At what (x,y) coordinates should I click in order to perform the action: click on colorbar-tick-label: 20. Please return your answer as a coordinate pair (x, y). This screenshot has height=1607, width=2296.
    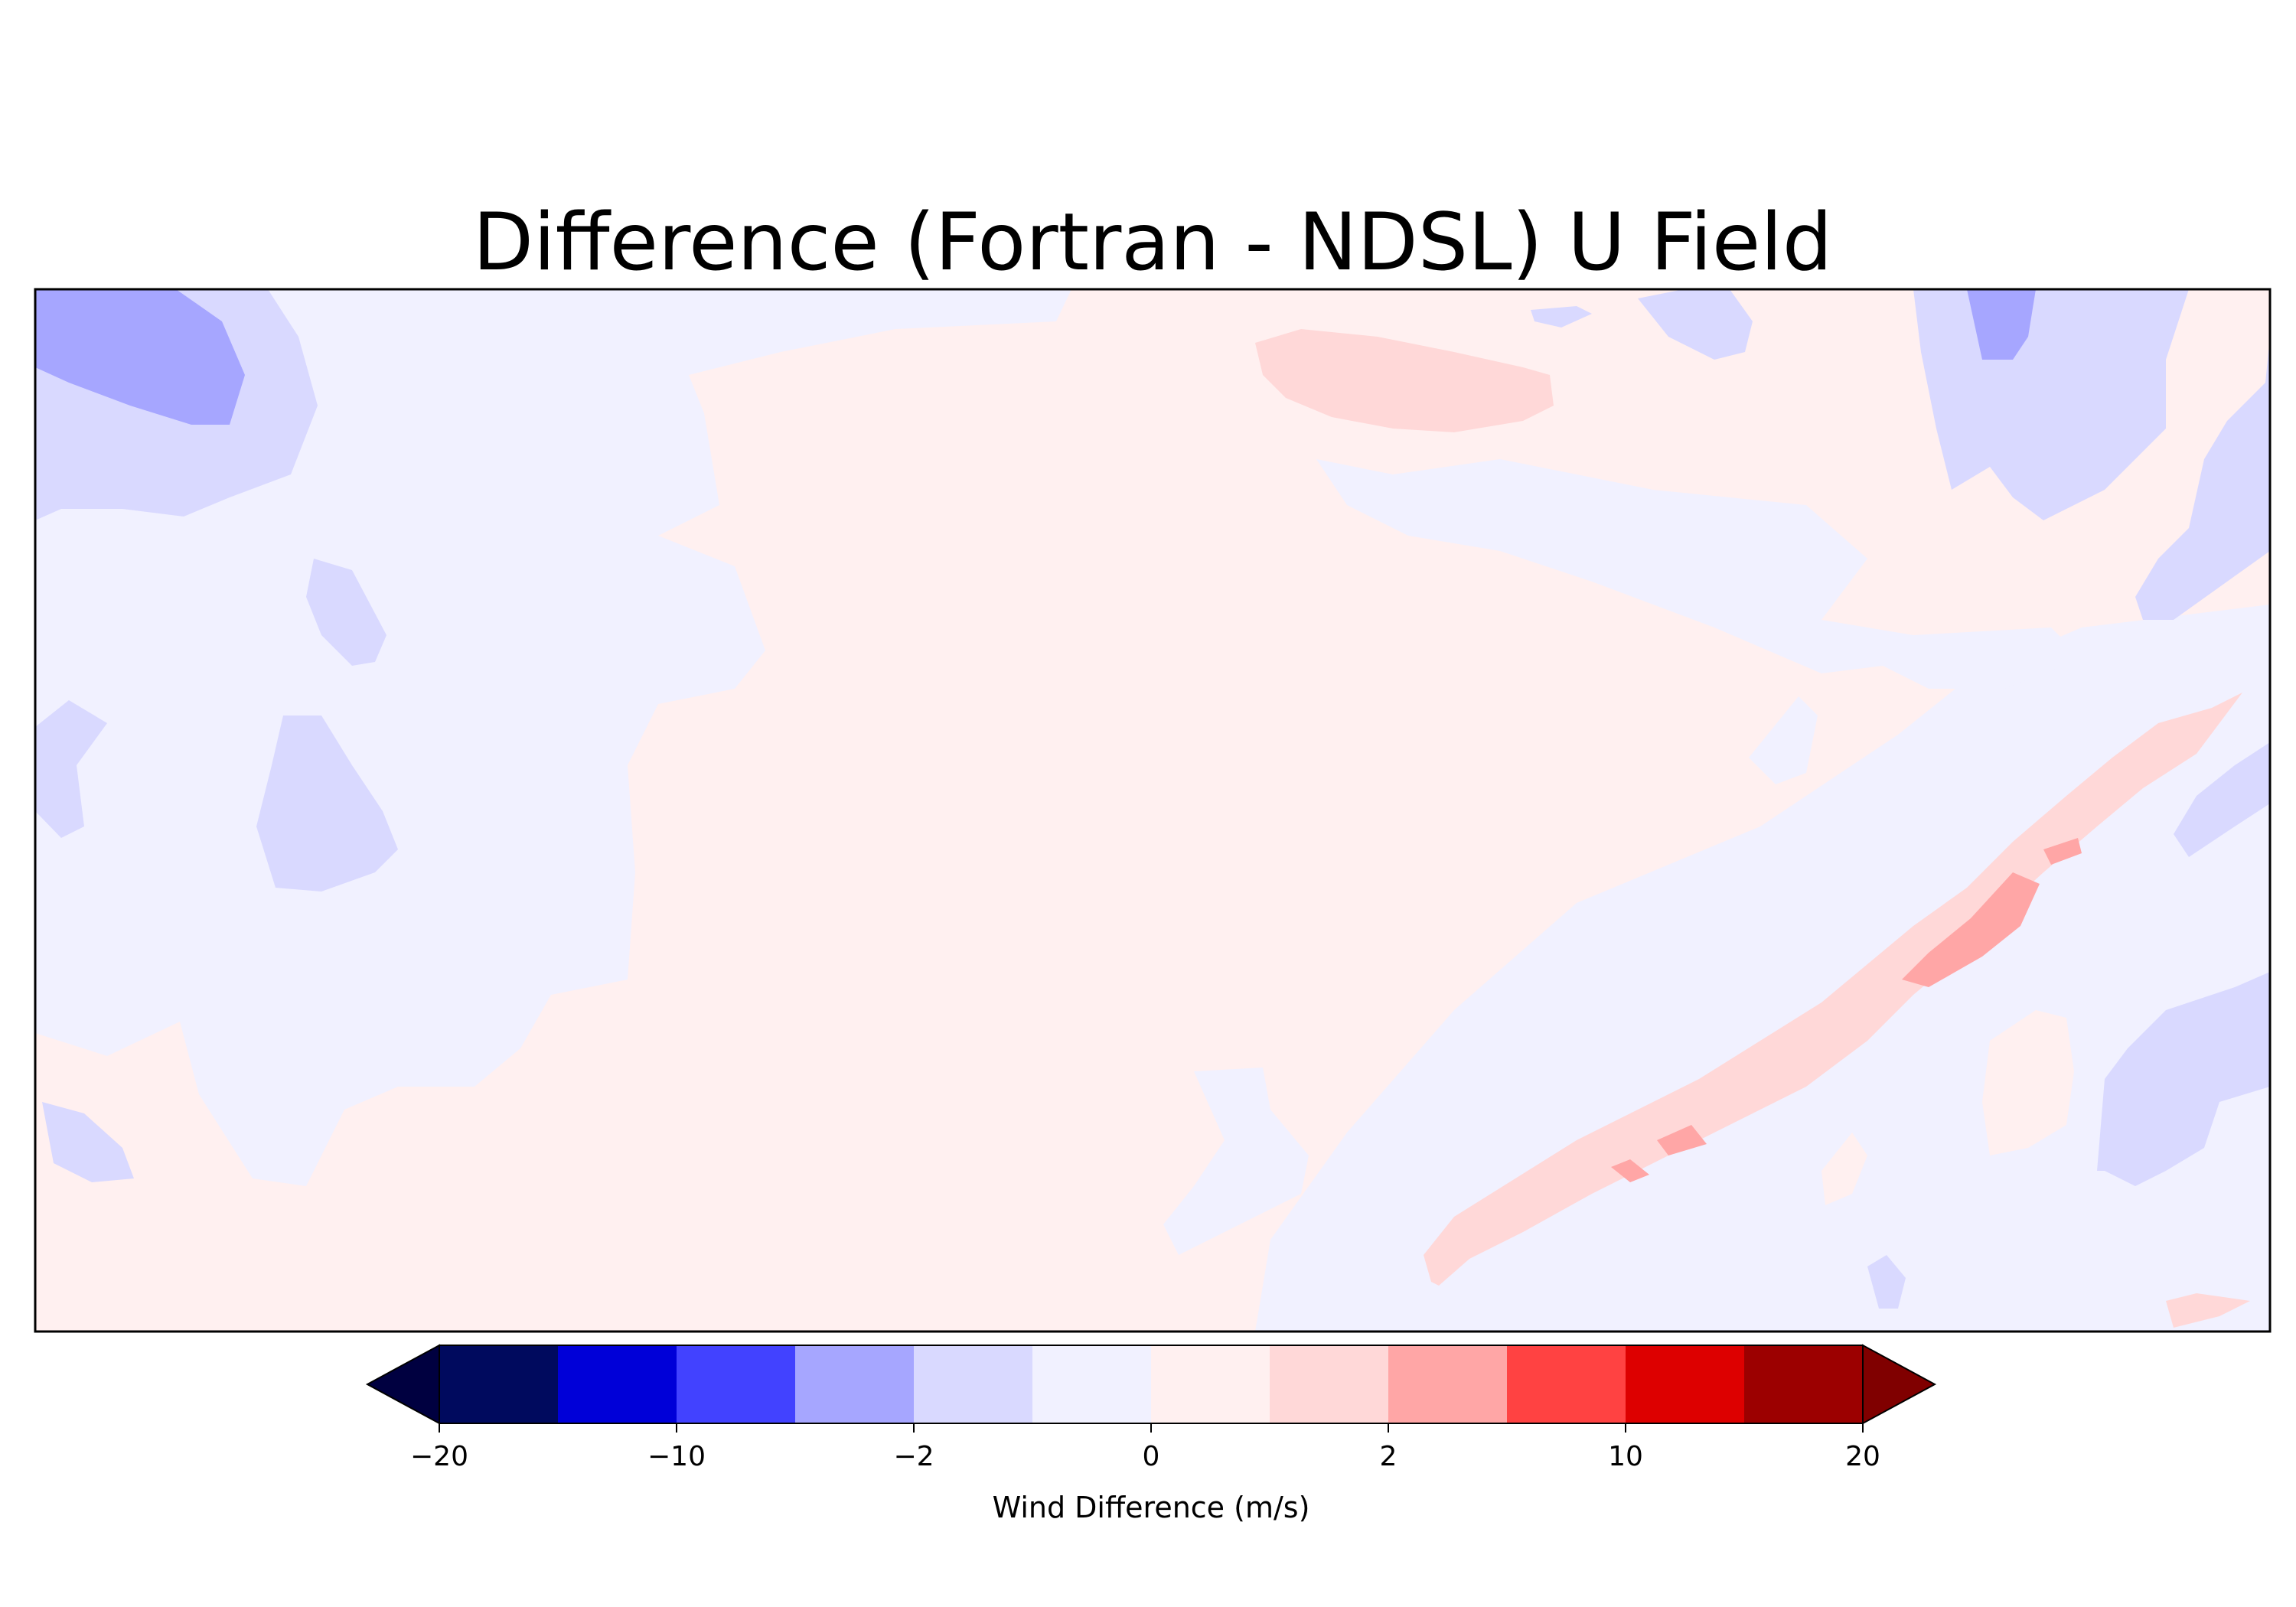
    Looking at the image, I should click on (1862, 1456).